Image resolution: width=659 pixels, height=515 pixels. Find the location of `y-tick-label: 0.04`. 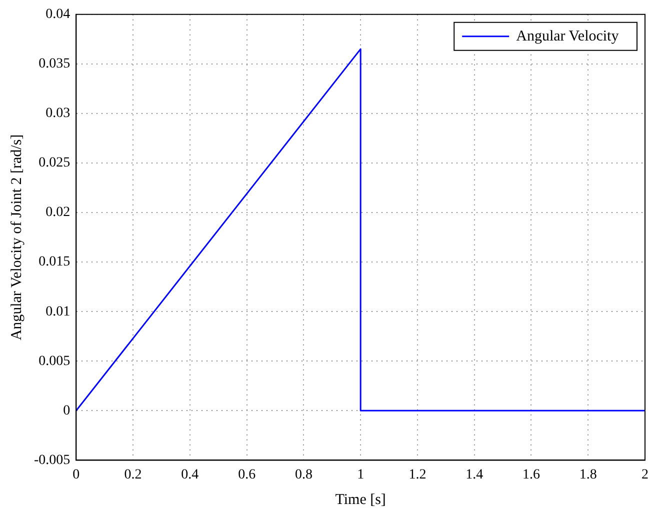

y-tick-label: 0.04 is located at coordinates (58, 14).